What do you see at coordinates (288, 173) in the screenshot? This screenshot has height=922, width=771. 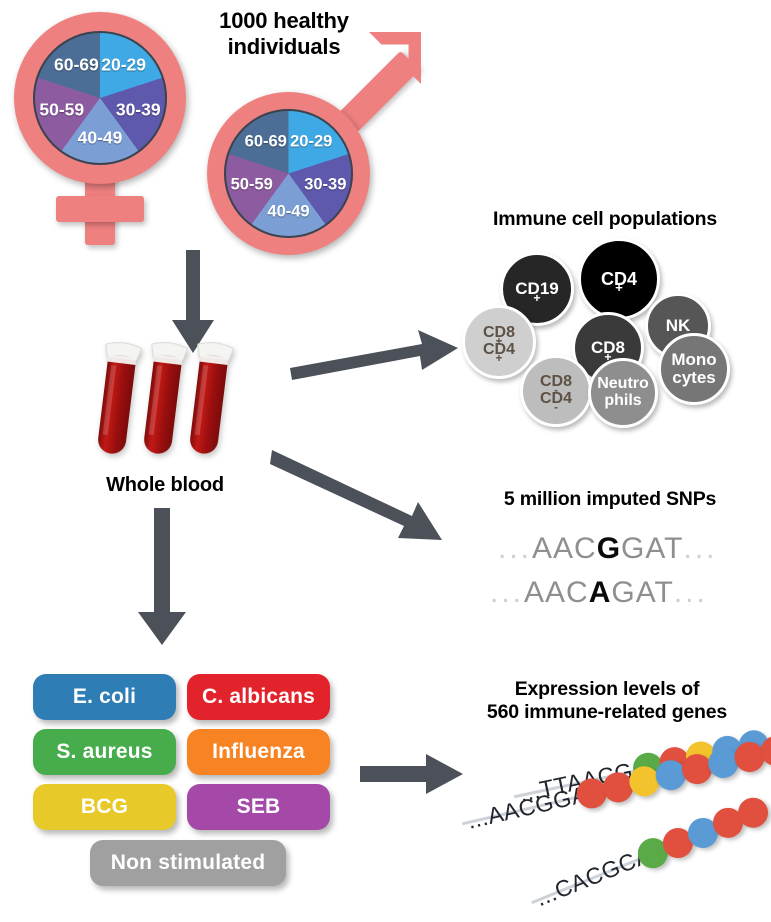 I see `male-age-pie-chart` at bounding box center [288, 173].